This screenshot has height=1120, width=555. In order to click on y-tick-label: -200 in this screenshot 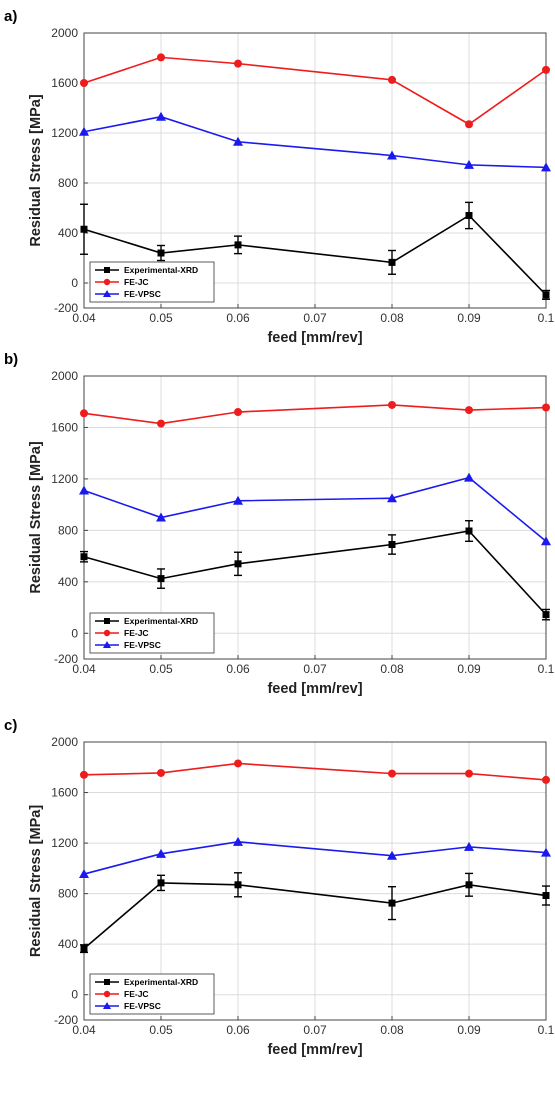, I will do `click(66, 659)`.